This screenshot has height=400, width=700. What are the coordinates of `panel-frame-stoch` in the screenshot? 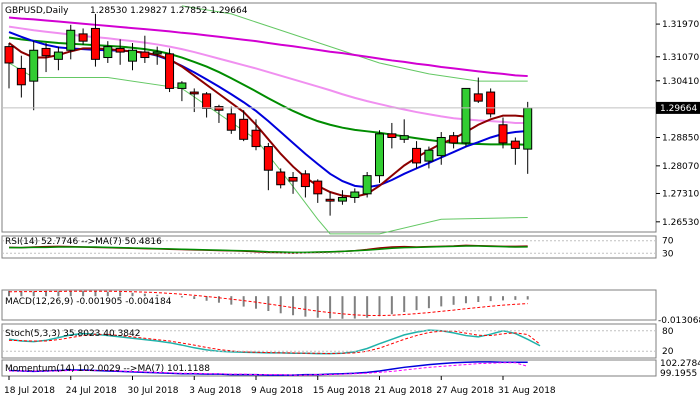 It's located at (329, 341).